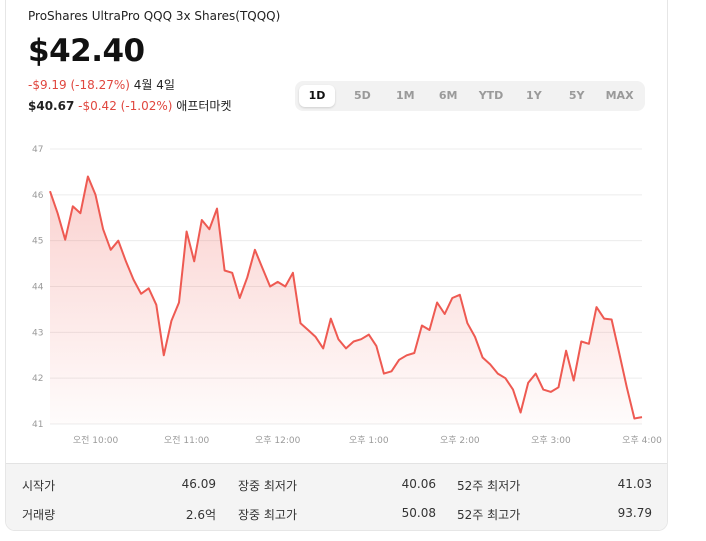 The height and width of the screenshot is (541, 706). Describe the element at coordinates (642, 440) in the screenshot. I see `x-tick-label: 오후 4:00` at that location.